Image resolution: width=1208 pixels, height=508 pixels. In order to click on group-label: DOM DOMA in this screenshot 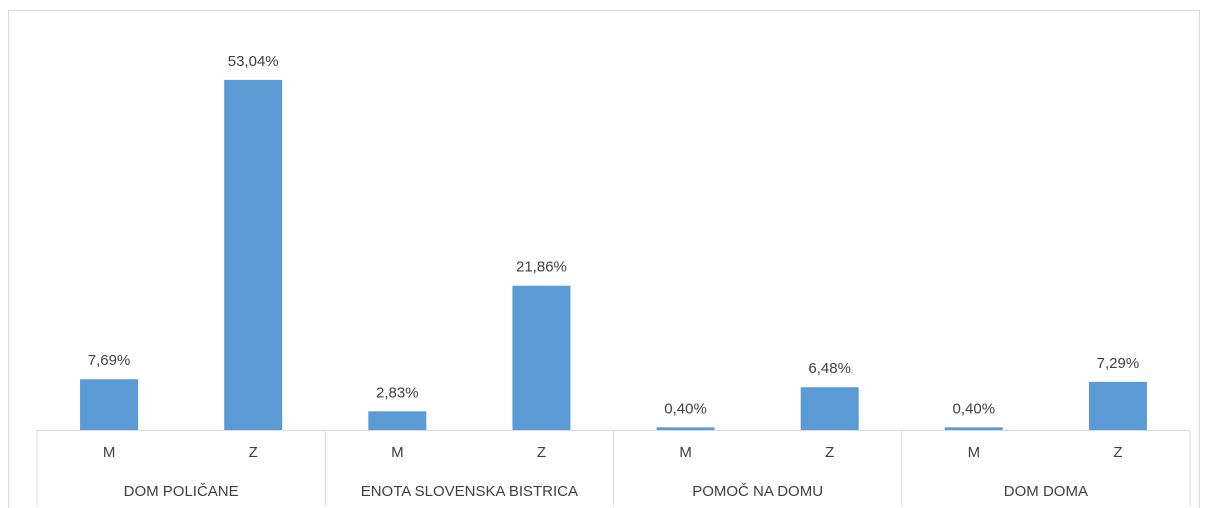, I will do `click(1046, 491)`.